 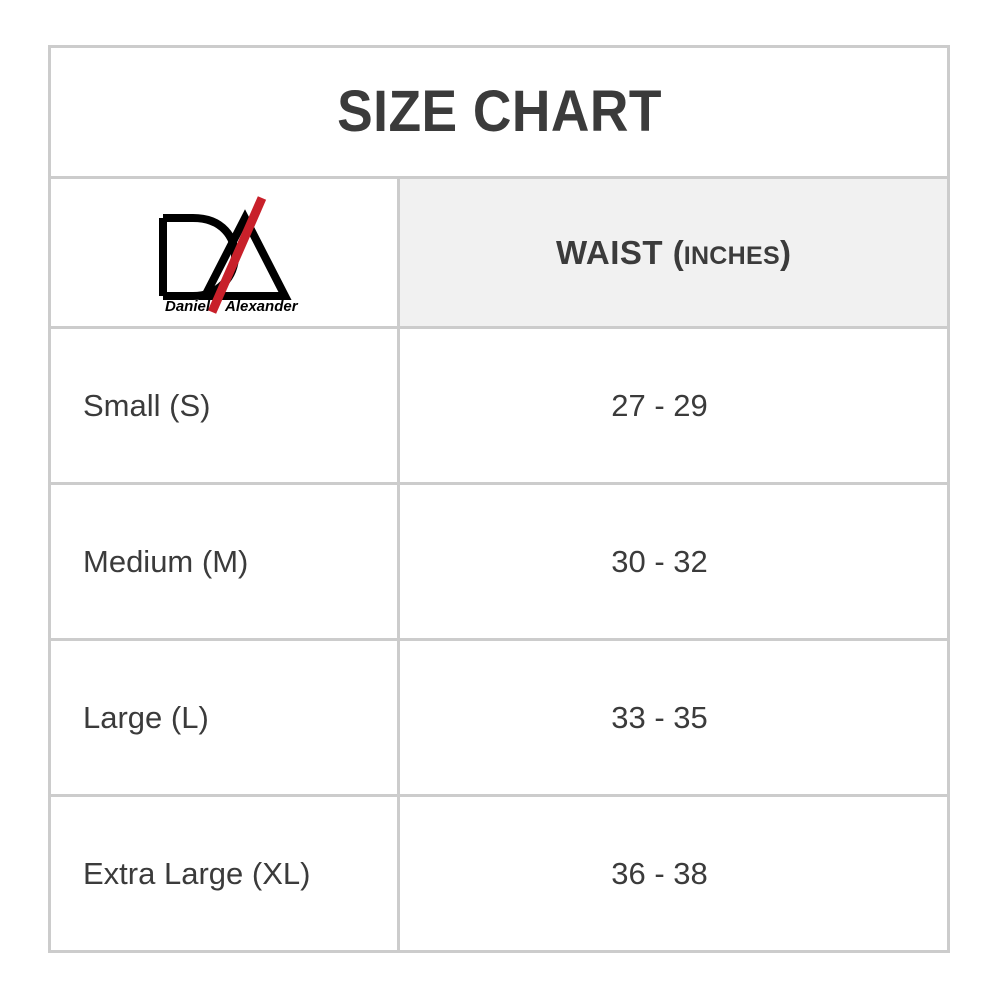 What do you see at coordinates (785, 252) in the screenshot?
I see `column-header-unit-close: )` at bounding box center [785, 252].